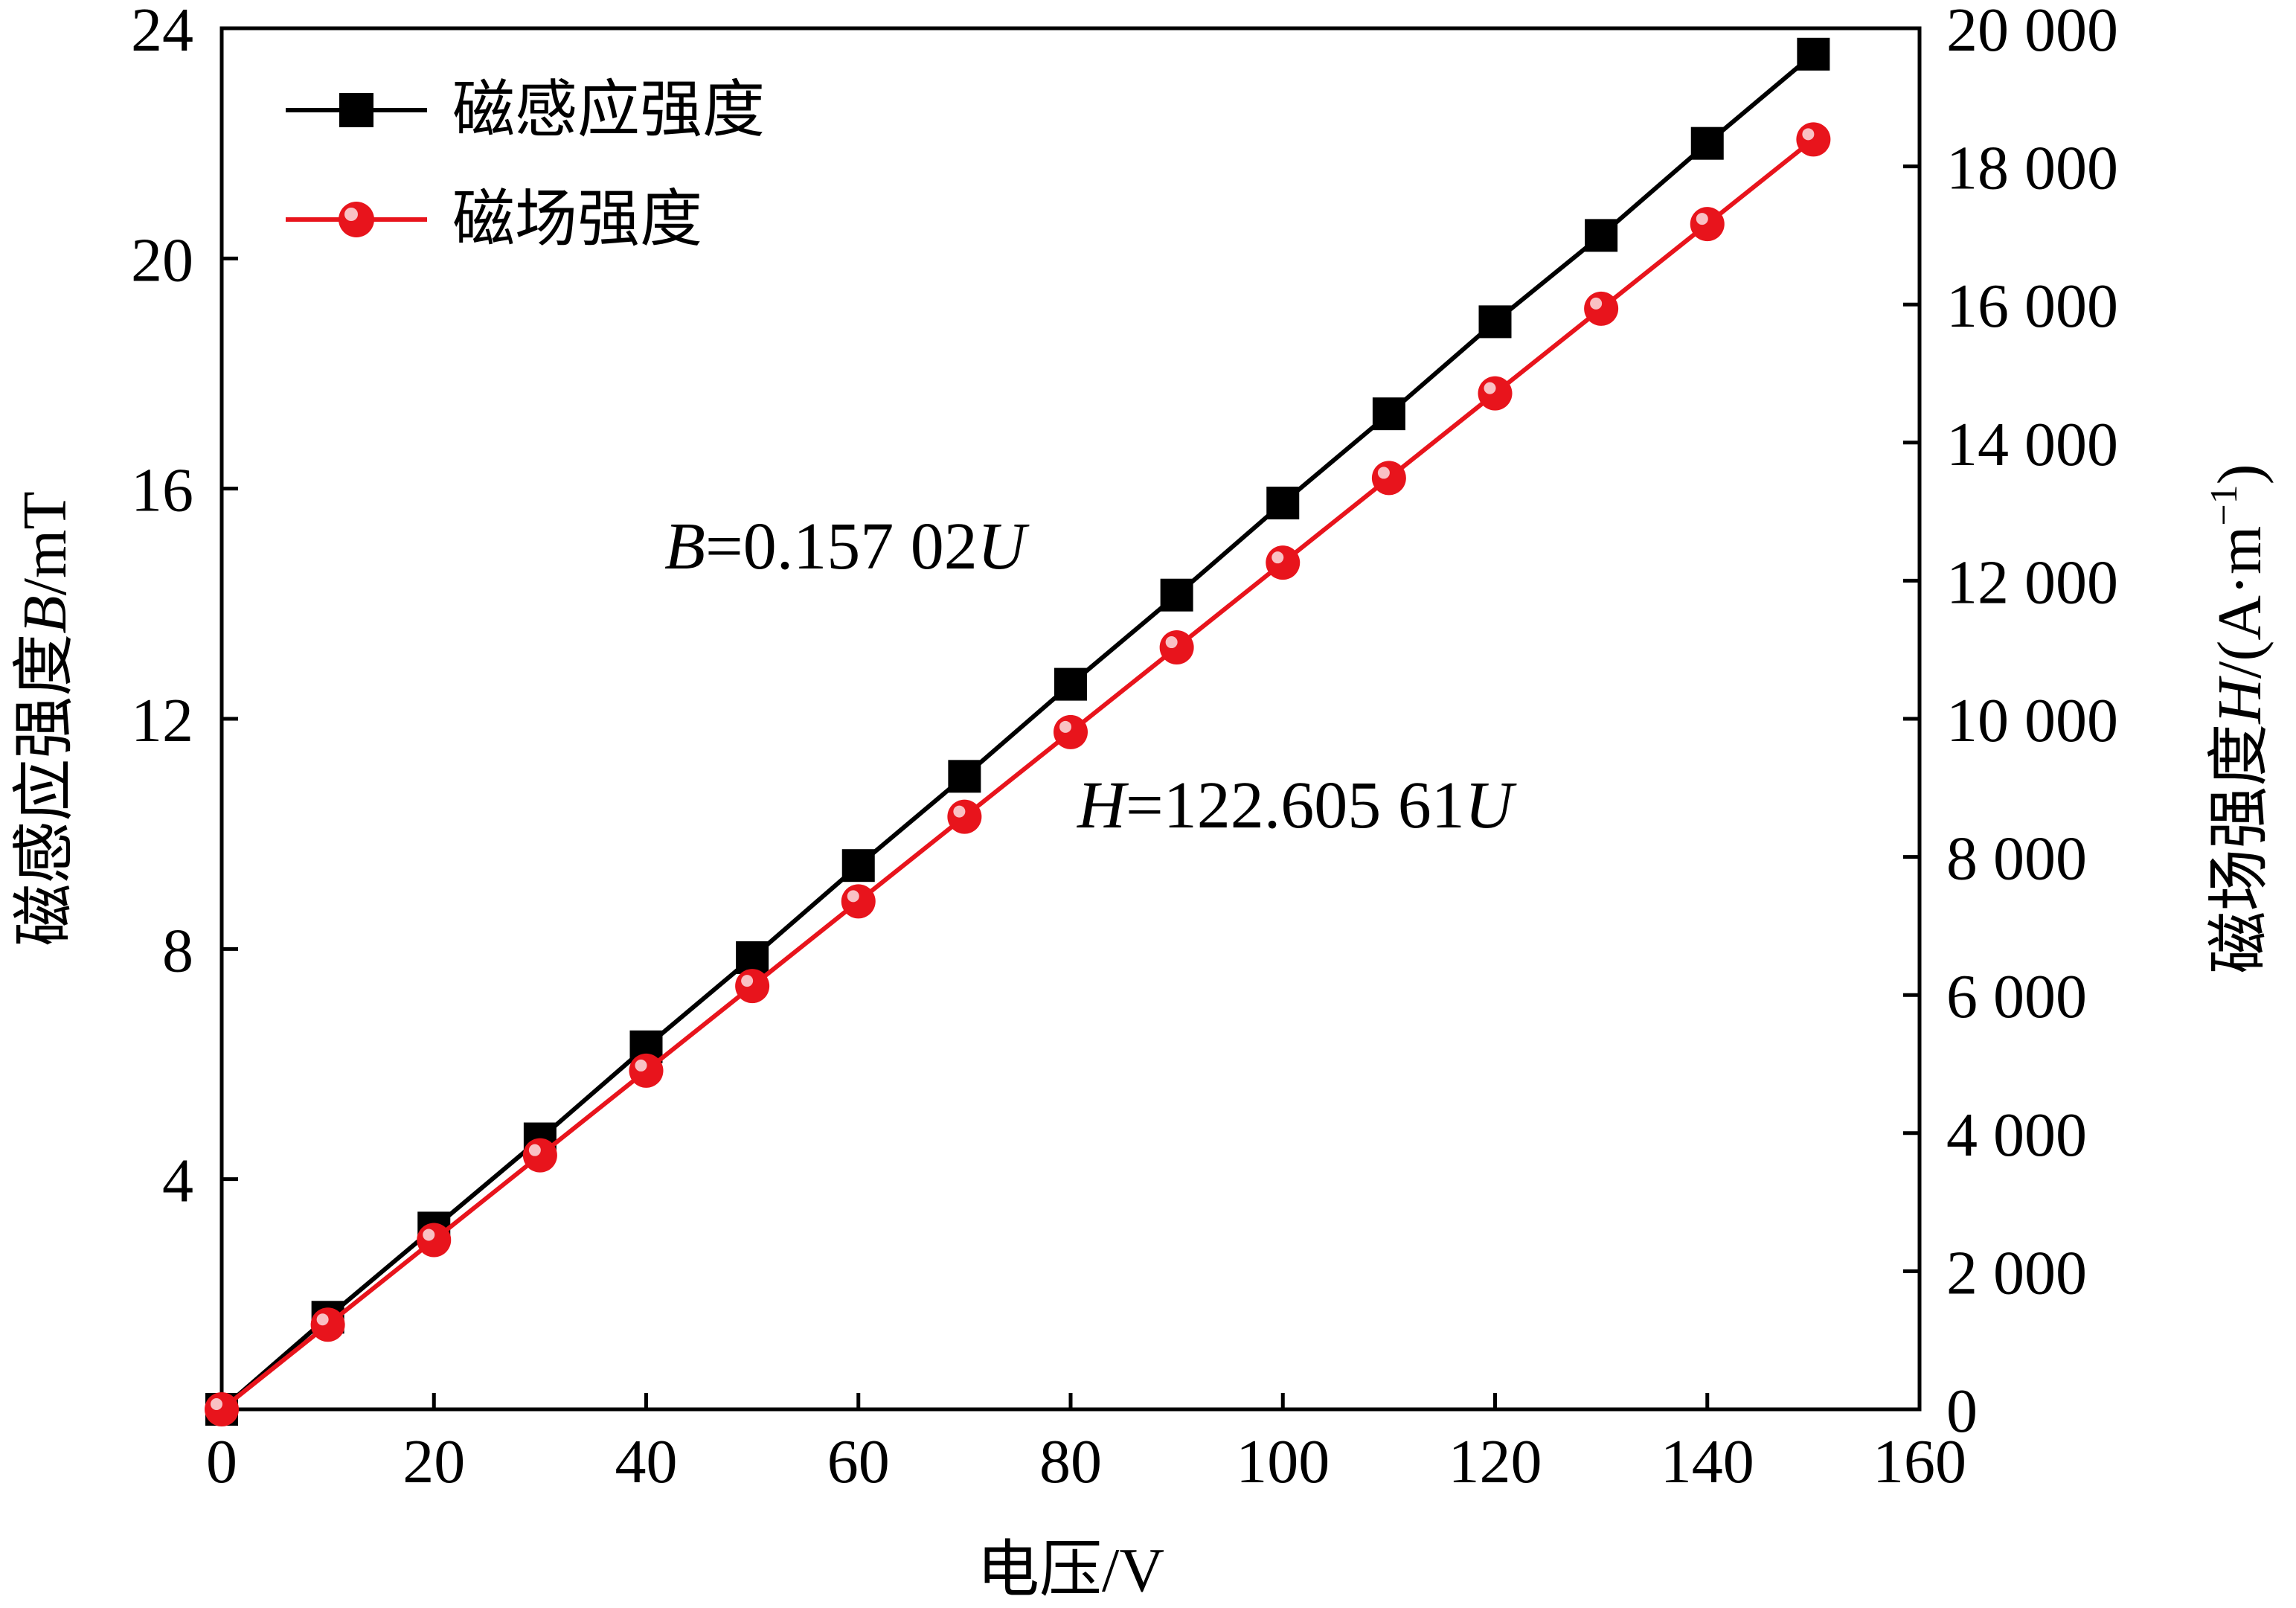 The width and height of the screenshot is (2296, 1608). What do you see at coordinates (162, 720) in the screenshot?
I see `left-y-tick-label-12: 12` at bounding box center [162, 720].